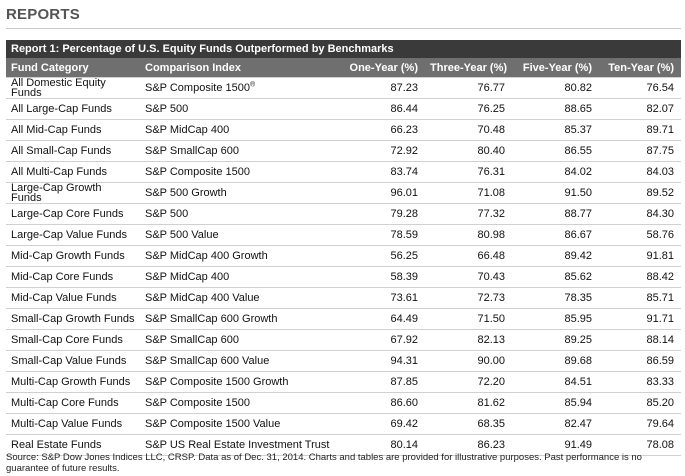  Describe the element at coordinates (640, 382) in the screenshot. I see `ten-year-cell: 83.33` at that location.